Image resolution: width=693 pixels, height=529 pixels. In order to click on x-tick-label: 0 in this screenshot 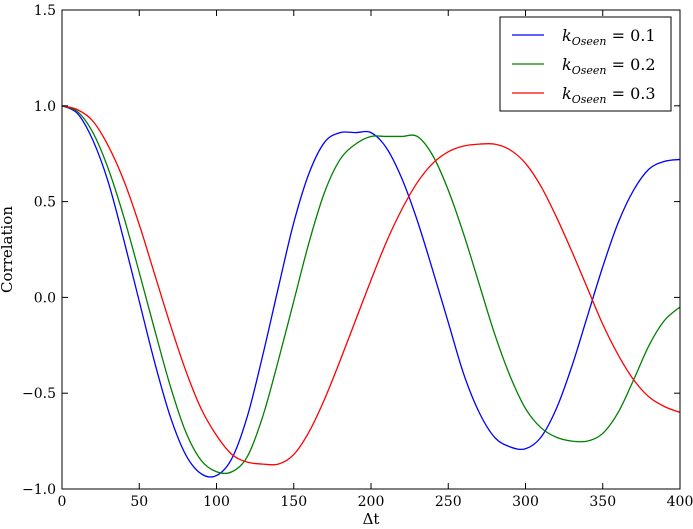, I will do `click(62, 502)`.